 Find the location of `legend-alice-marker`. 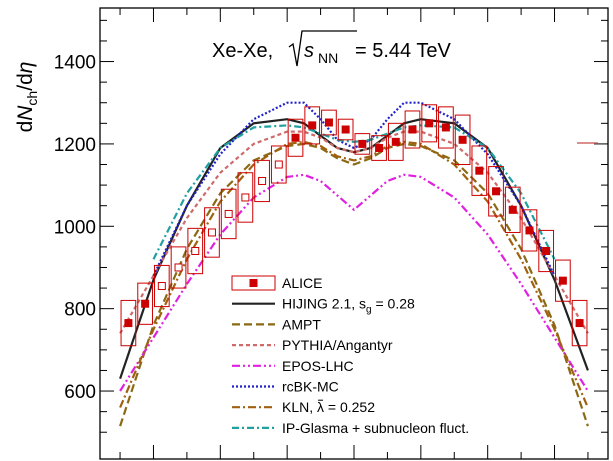

legend-alice-marker is located at coordinates (253, 283).